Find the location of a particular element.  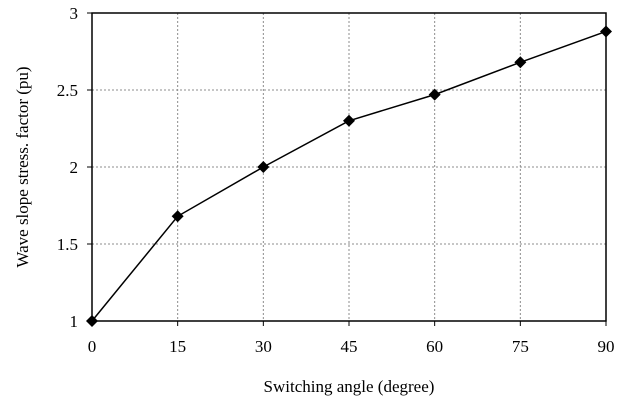

y-tick-label: 2 is located at coordinates (74, 167).